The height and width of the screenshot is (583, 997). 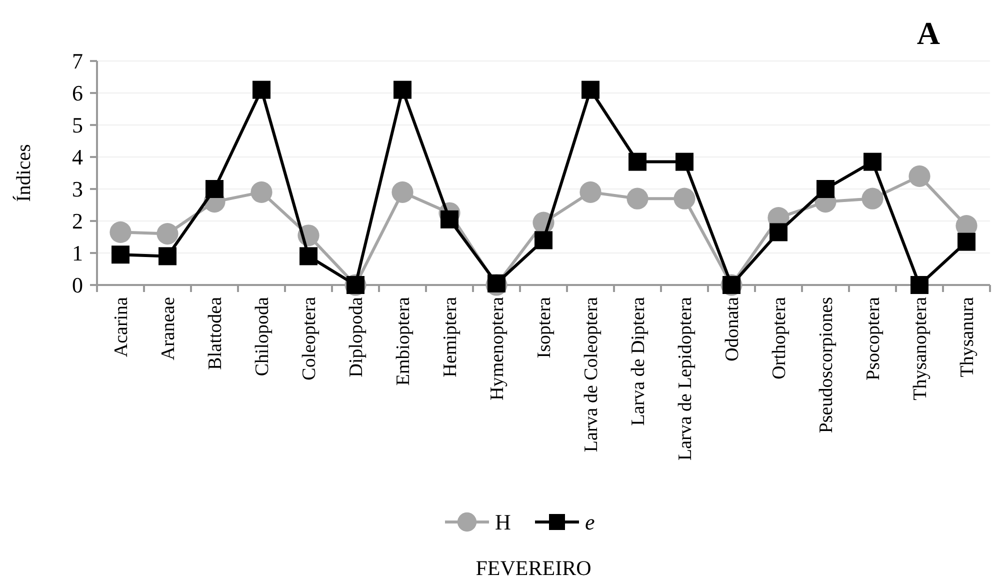 I want to click on x-tick-label: Hemiptera, so click(x=451, y=337).